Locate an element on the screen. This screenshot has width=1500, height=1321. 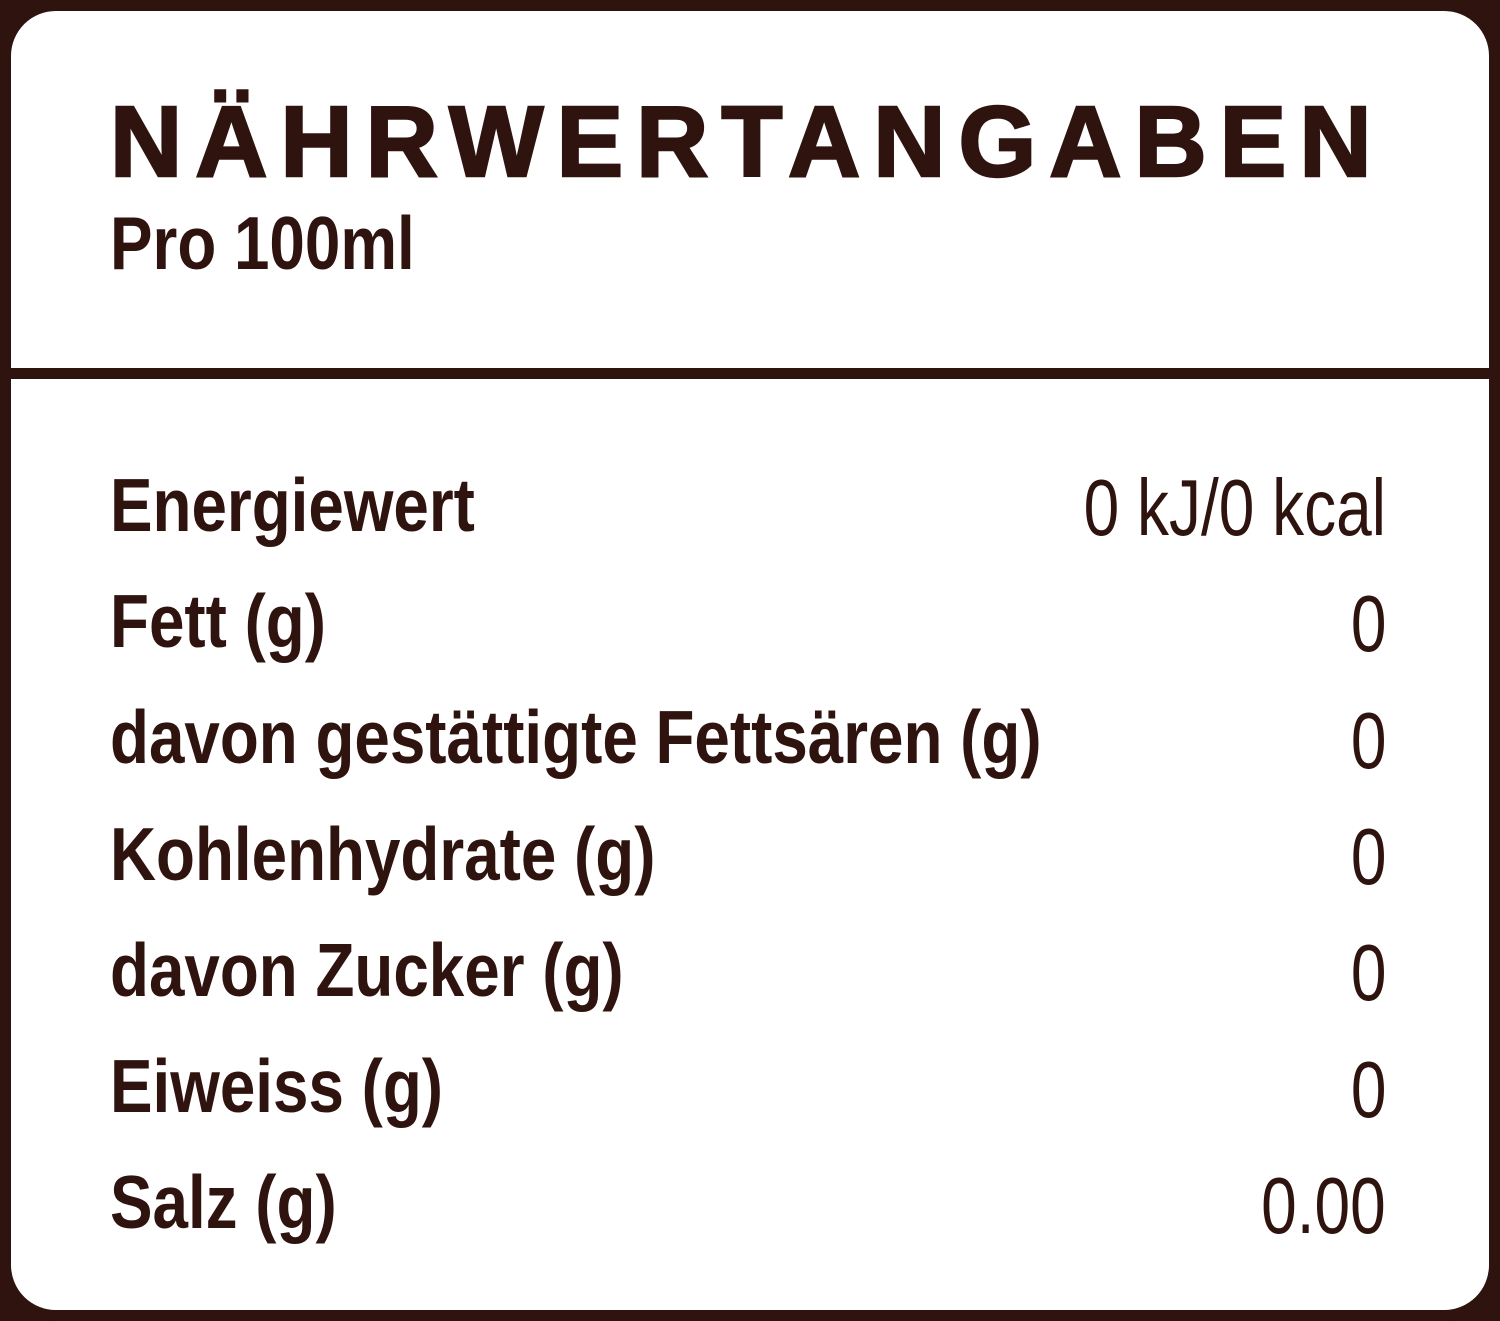
nutrition-row: davon Zucker (g) 0 is located at coordinates (748, 970).